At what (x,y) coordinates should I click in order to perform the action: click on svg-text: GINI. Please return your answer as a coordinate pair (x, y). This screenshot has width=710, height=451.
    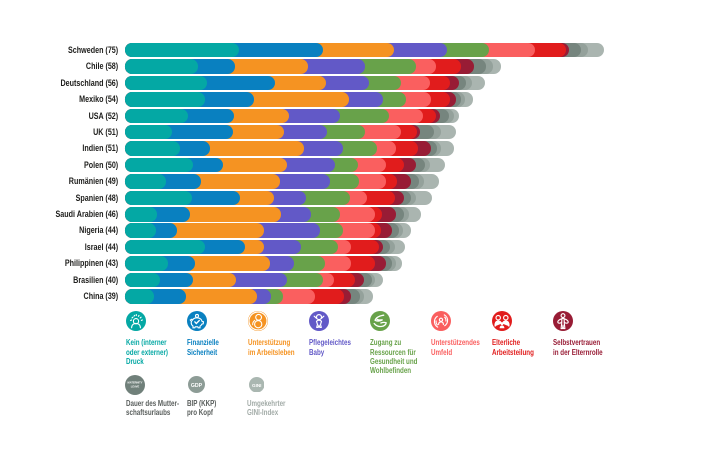
    Looking at the image, I should click on (256, 385).